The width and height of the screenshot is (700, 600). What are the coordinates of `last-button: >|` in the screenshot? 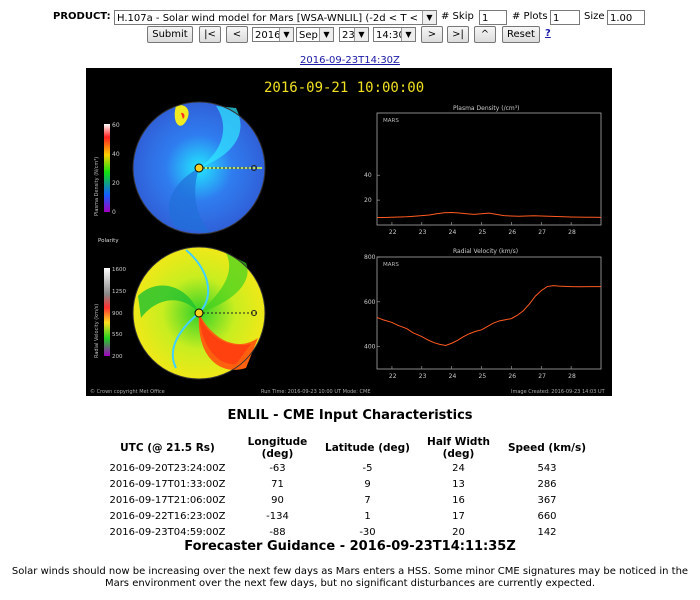 It's located at (458, 34).